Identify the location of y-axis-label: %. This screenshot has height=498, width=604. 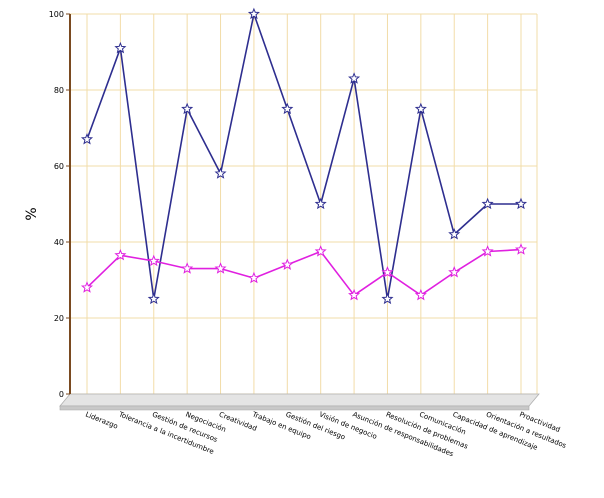
(32, 213).